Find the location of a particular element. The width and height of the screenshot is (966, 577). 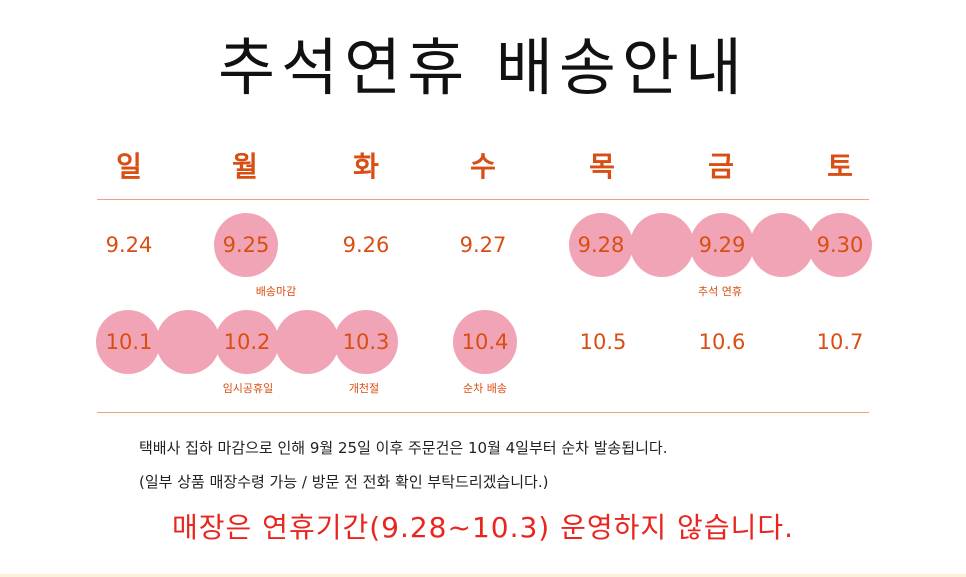

event-label-national-foundation-day: 개천절 is located at coordinates (364, 388).